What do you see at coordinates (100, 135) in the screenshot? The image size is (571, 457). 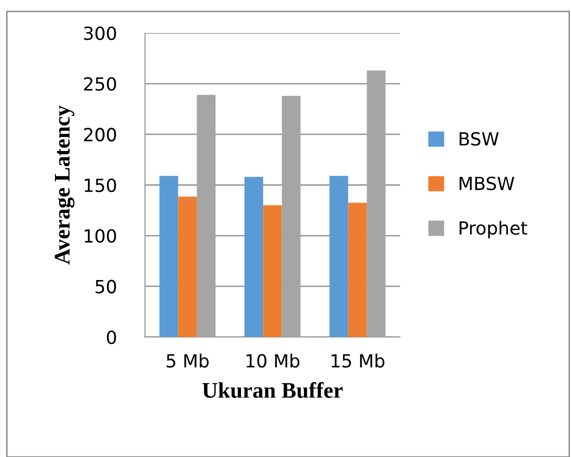 I see `y-tick-label: 200` at bounding box center [100, 135].